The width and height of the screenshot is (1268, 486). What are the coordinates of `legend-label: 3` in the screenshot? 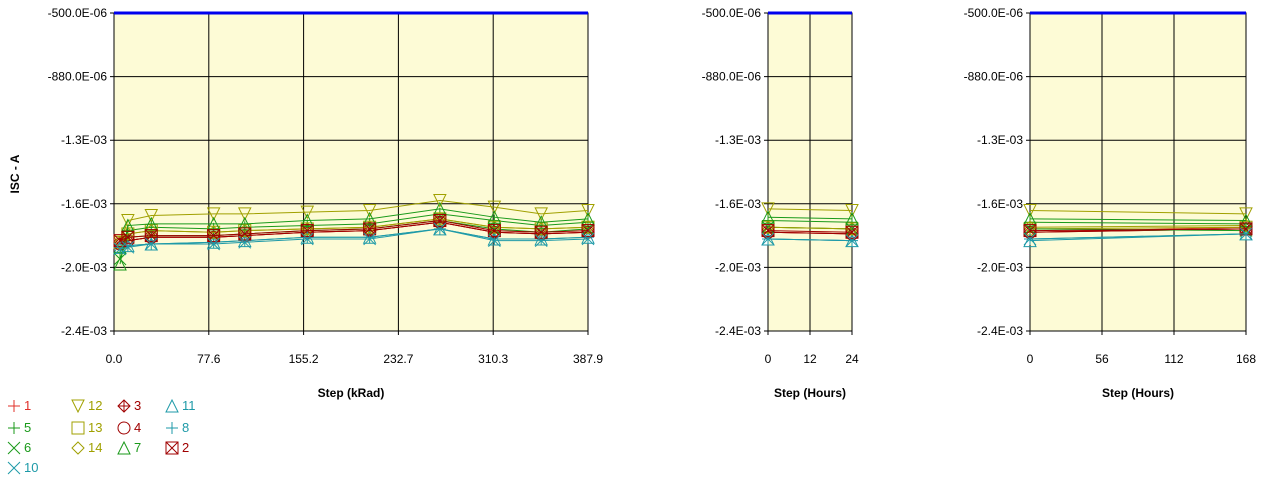 It's located at (137, 405).